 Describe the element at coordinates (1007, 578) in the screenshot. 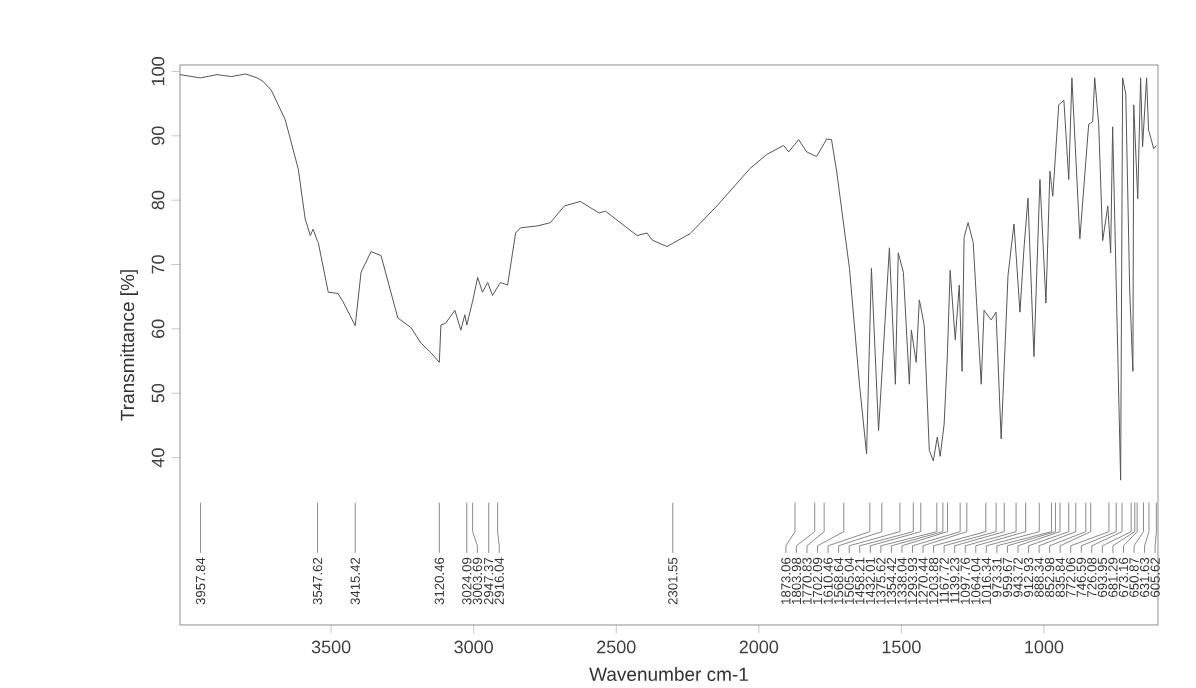

I see `annotation: 959.67` at that location.